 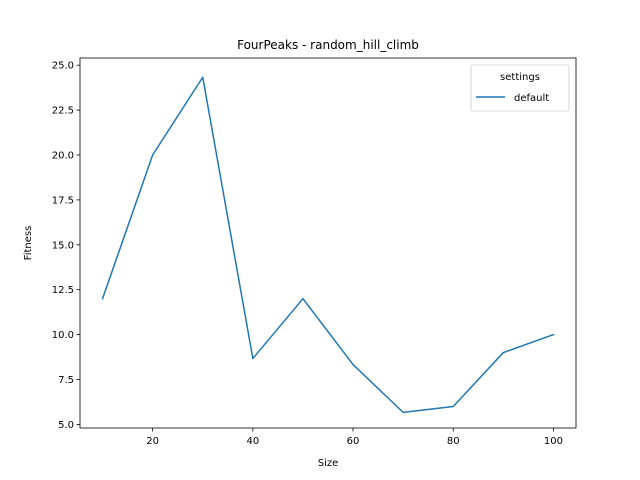 I want to click on y-axis-ticks: 5.0 7.5 10.0 12.5 15.0 17.5 20.0 22.5 25.0, so click(x=66, y=246).